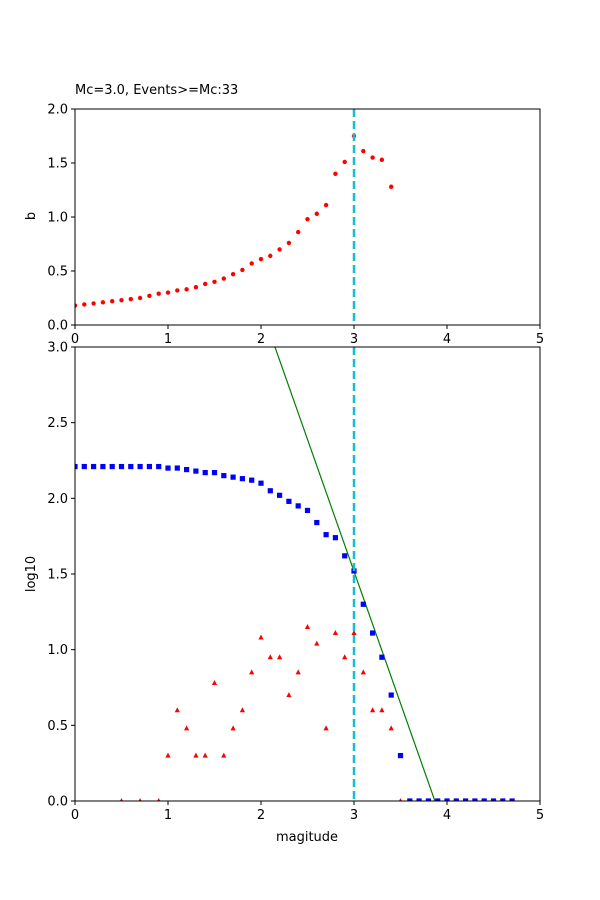 The height and width of the screenshot is (900, 600). What do you see at coordinates (57, 575) in the screenshot?
I see `y-tick-label: 1.5` at bounding box center [57, 575].